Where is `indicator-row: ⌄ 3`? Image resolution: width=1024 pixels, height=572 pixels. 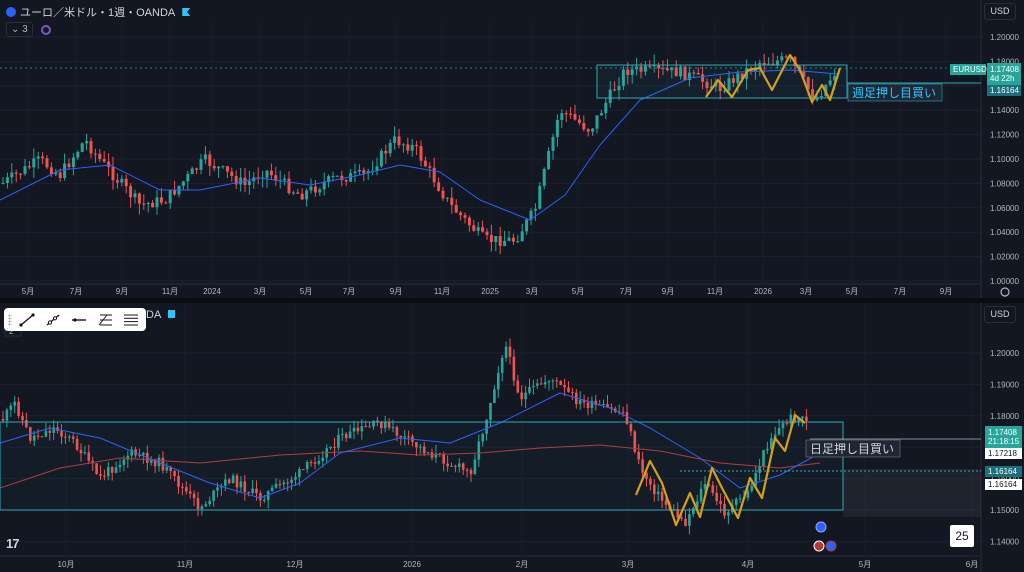
indicator-row: ⌄ 3 is located at coordinates (28, 29).